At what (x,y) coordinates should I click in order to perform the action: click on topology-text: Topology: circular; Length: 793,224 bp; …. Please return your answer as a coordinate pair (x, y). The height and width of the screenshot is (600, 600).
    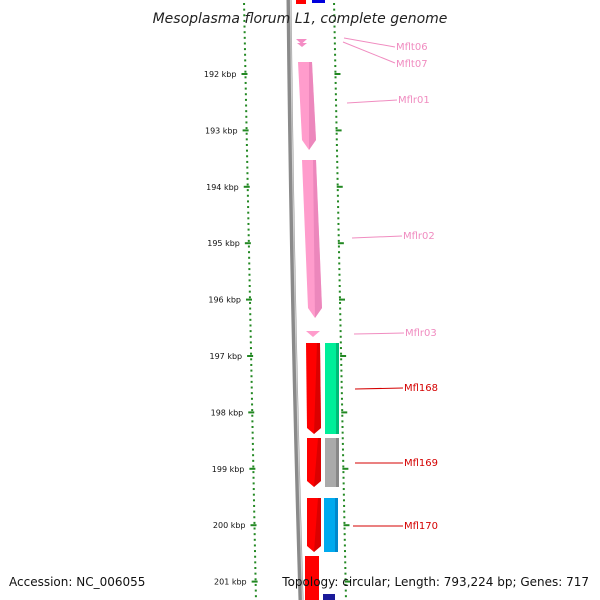
    Looking at the image, I should click on (435, 582).